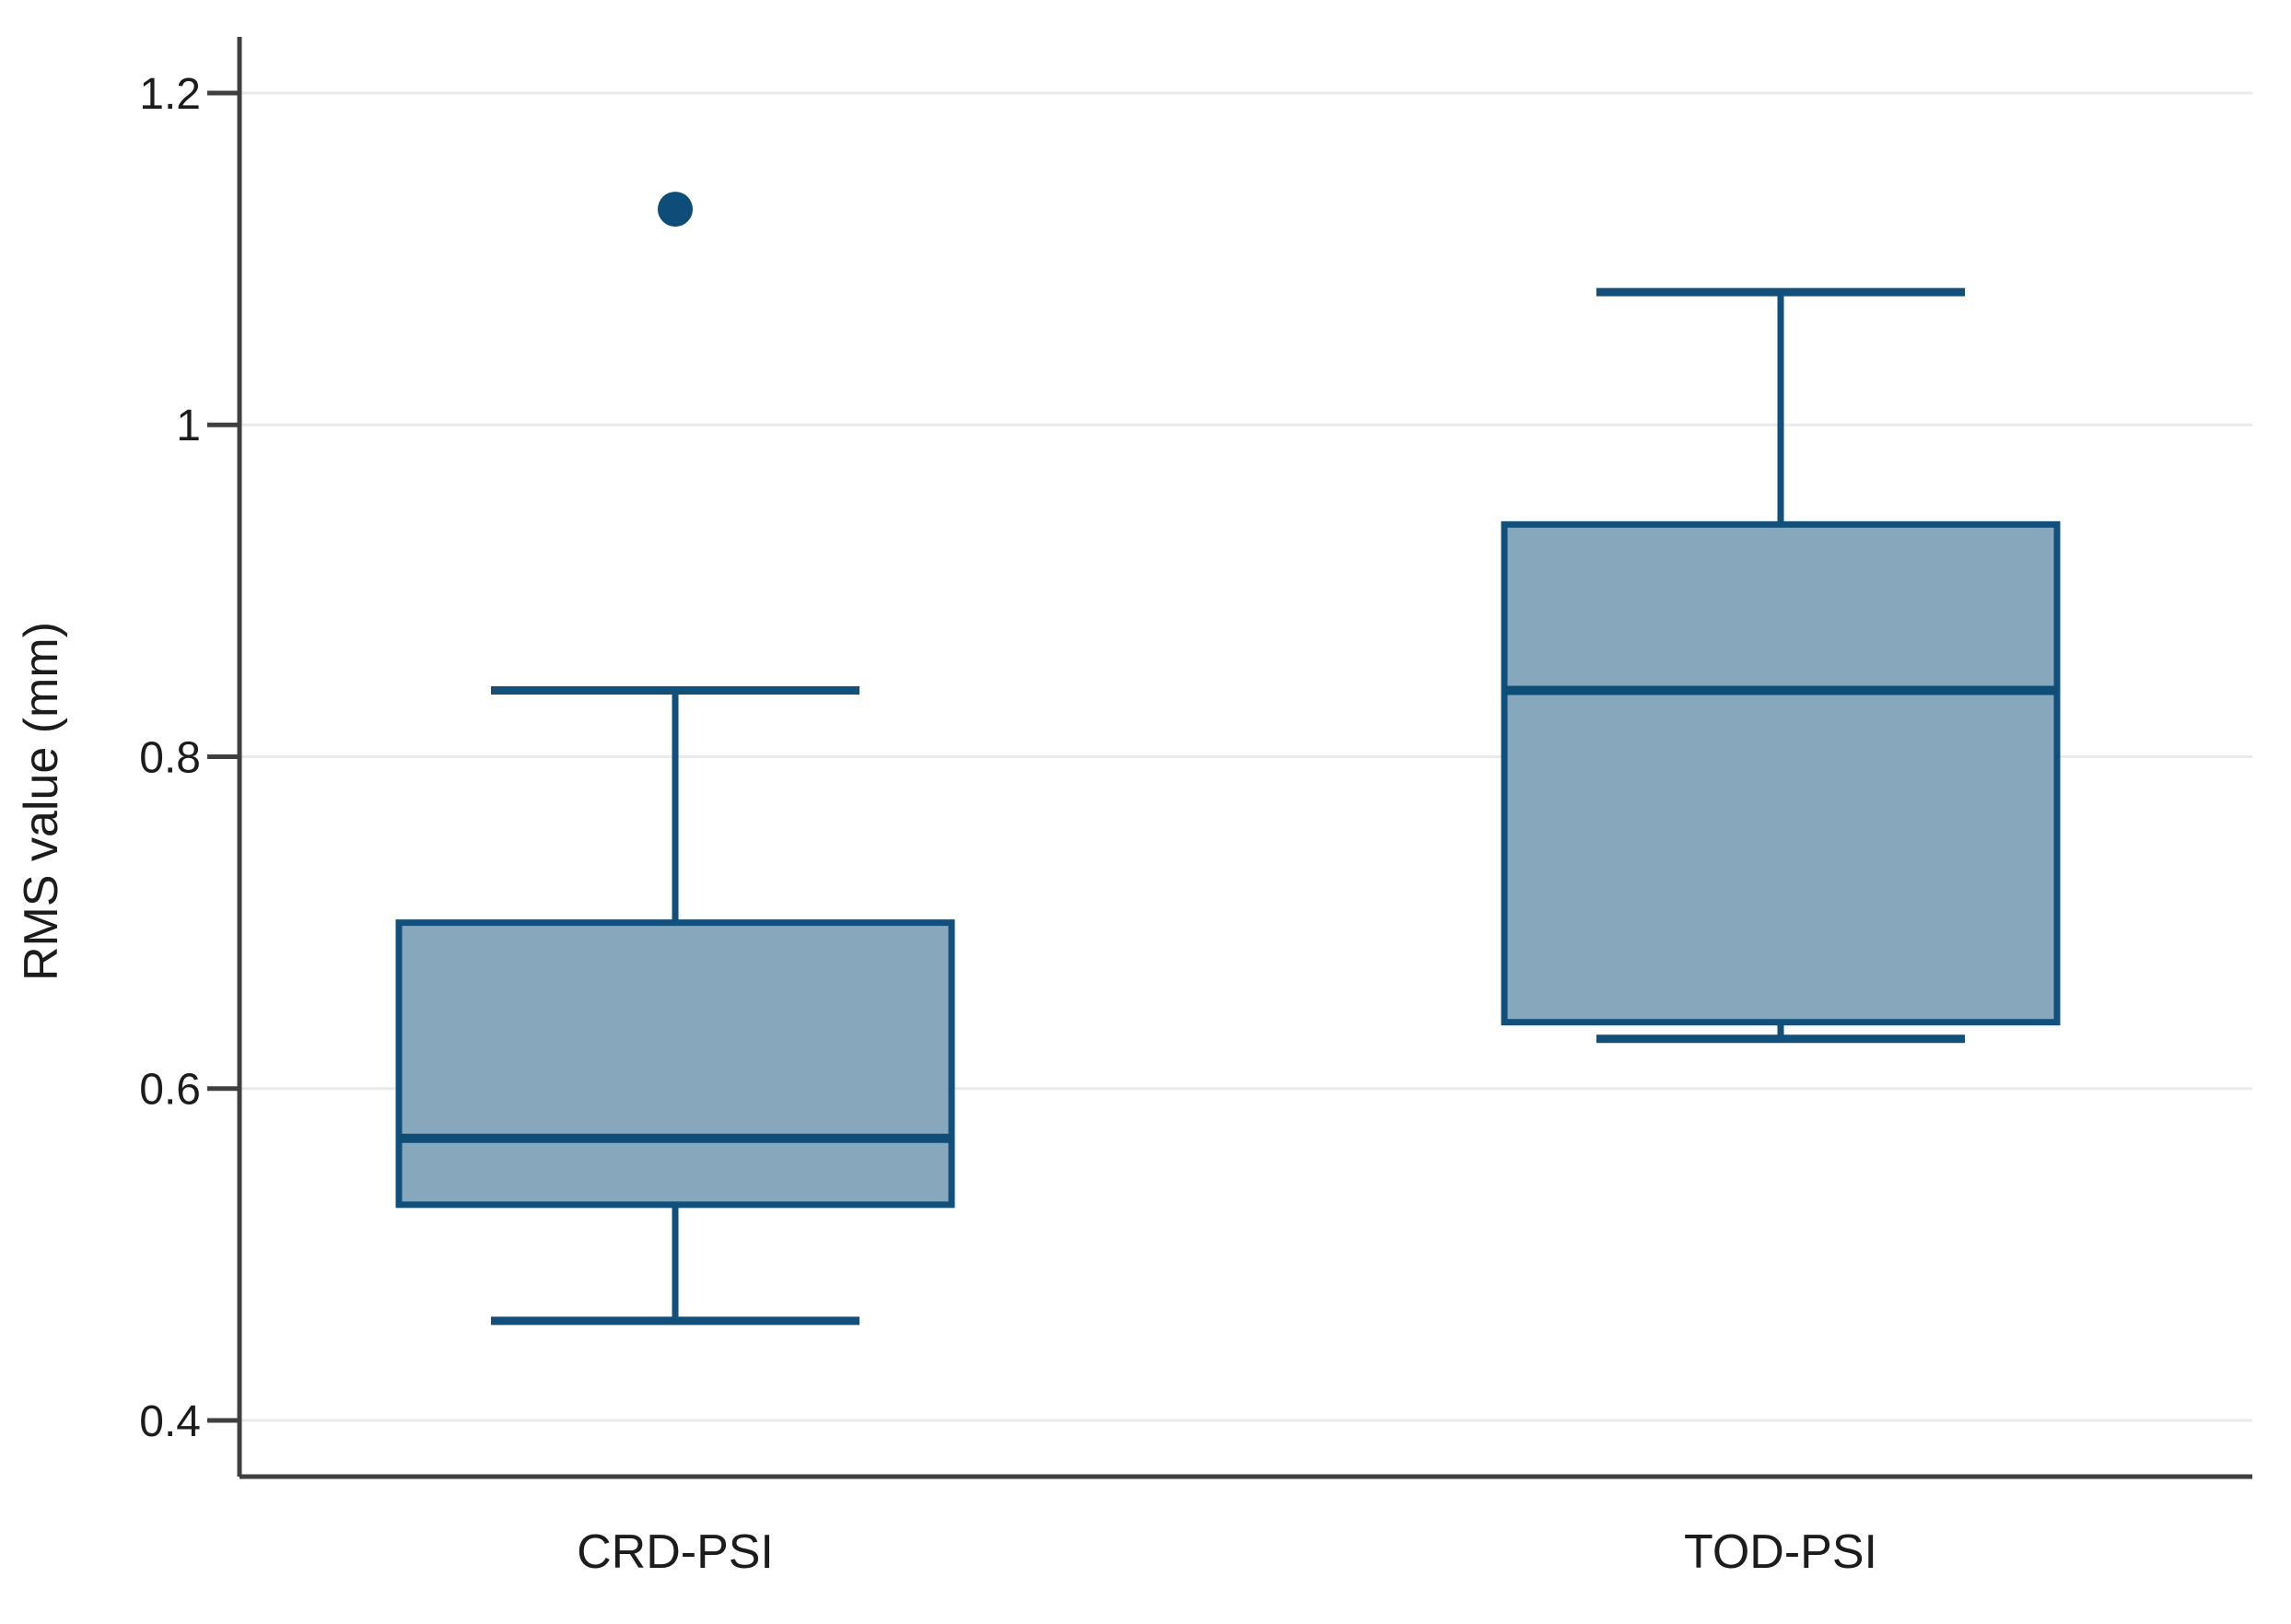  What do you see at coordinates (188, 426) in the screenshot?
I see `y-tick-label-1: 1` at bounding box center [188, 426].